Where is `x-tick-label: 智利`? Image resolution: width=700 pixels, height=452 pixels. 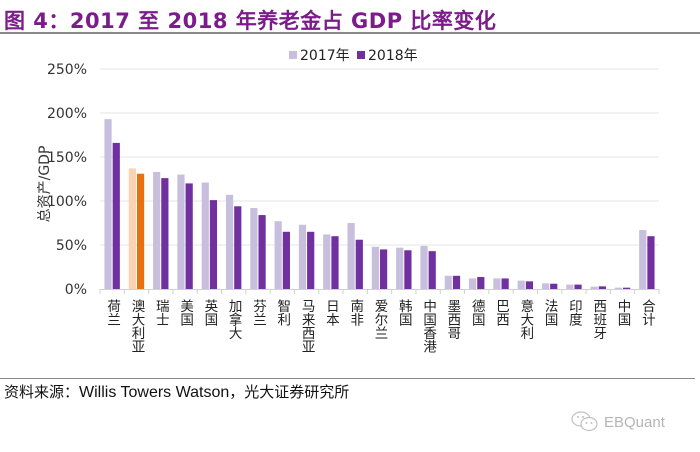 x-tick-label: 智利 is located at coordinates (282, 313).